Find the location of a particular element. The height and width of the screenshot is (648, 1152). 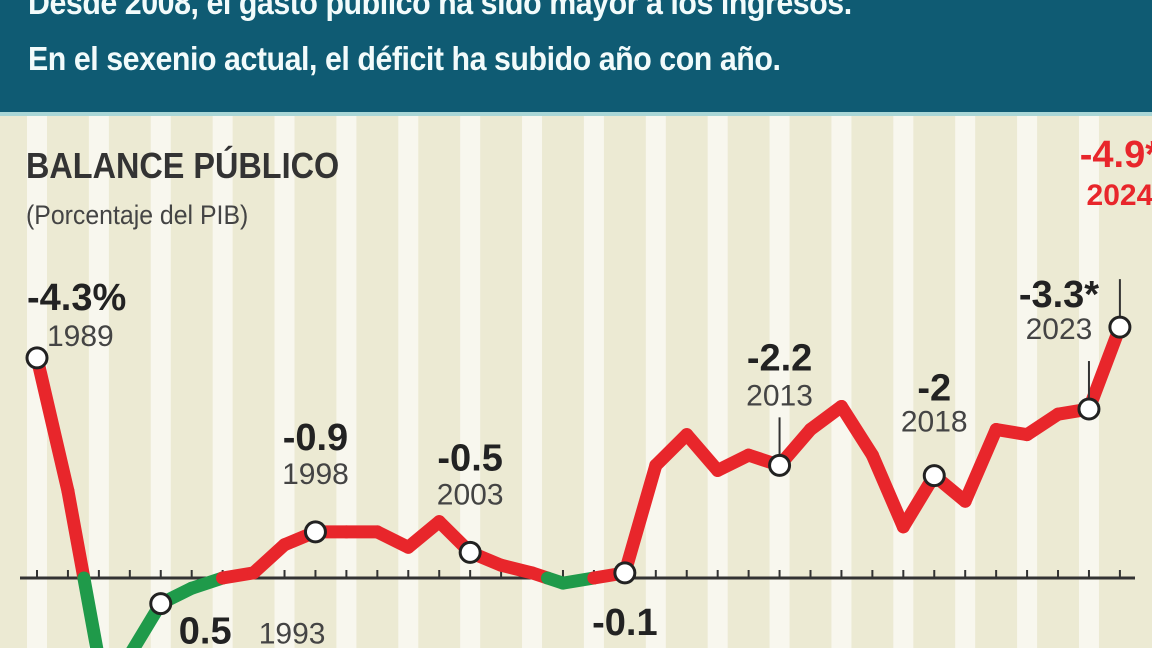

annotation-value: -0.9 is located at coordinates (315, 438).